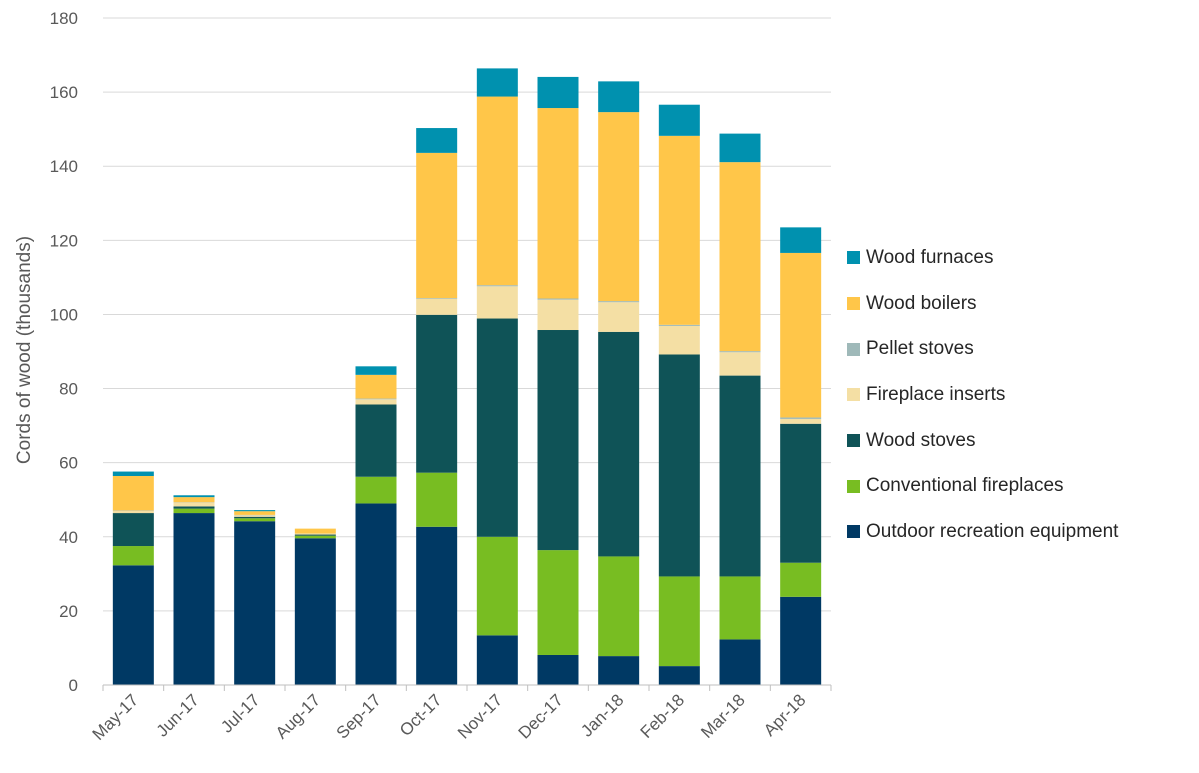 The height and width of the screenshot is (773, 1199). What do you see at coordinates (982, 441) in the screenshot?
I see `legend-item: Wood stoves` at bounding box center [982, 441].